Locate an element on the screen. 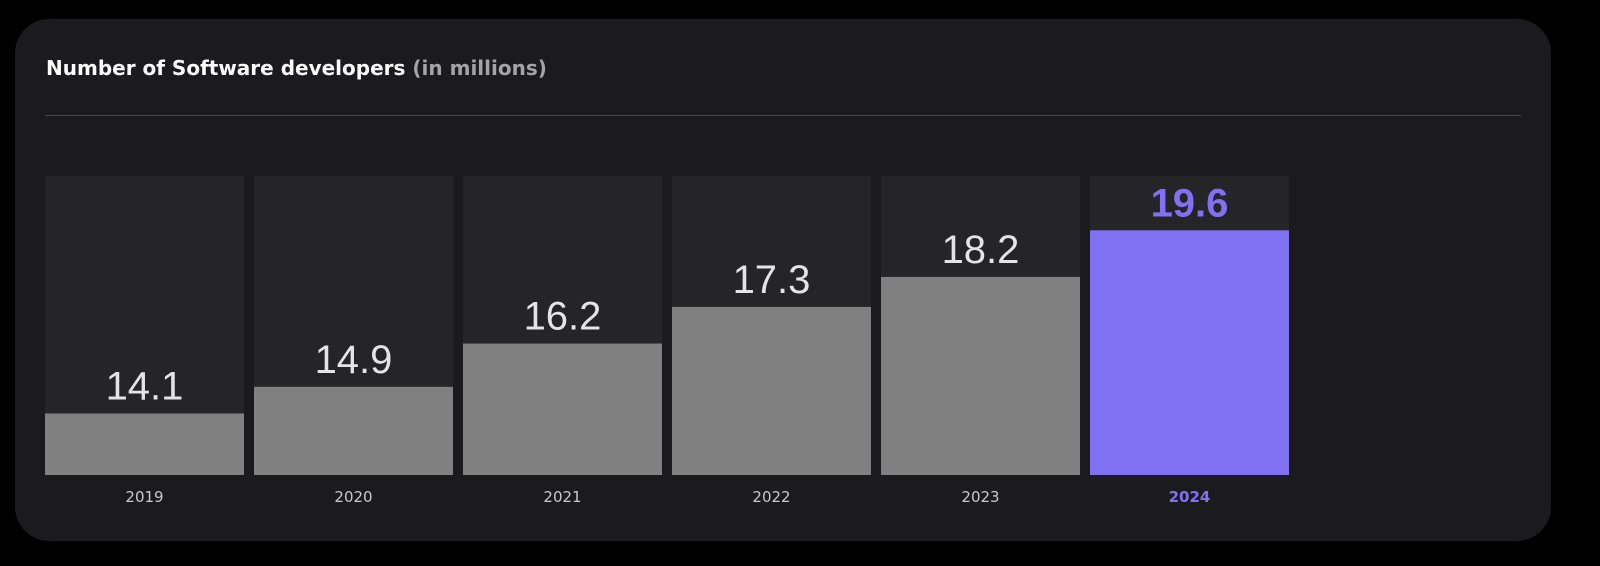 The image size is (1600, 566). category-label-2021: 2021 is located at coordinates (562, 497).